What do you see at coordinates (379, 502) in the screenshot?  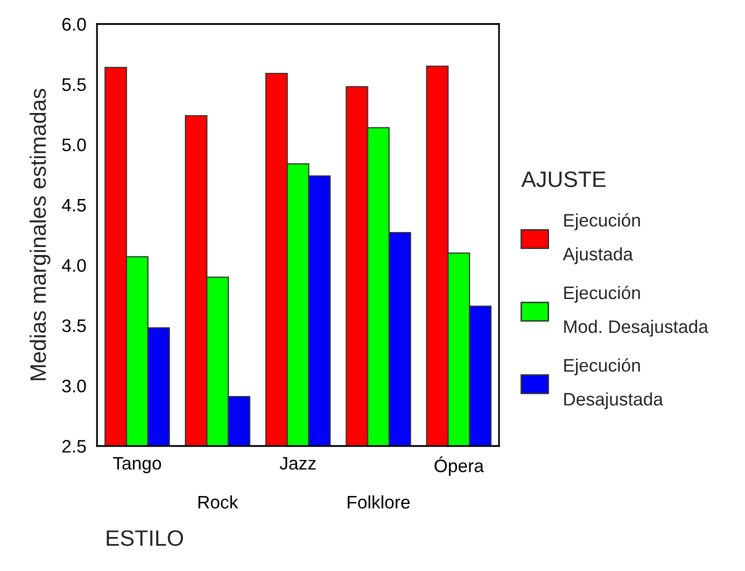 I see `x-tick-label: Folklore` at bounding box center [379, 502].